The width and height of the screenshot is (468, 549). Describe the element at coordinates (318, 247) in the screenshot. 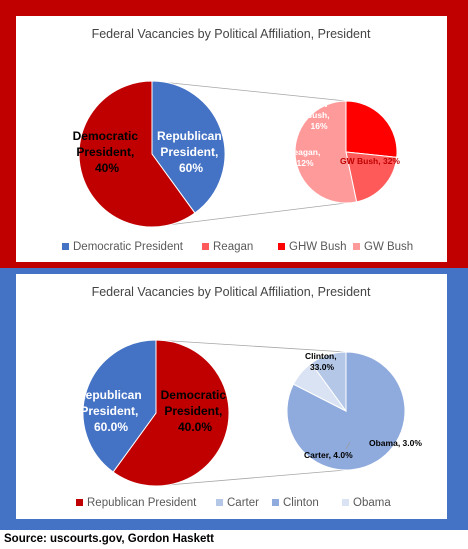

I see `legend-label-ghw-bush: GHW Bush` at that location.